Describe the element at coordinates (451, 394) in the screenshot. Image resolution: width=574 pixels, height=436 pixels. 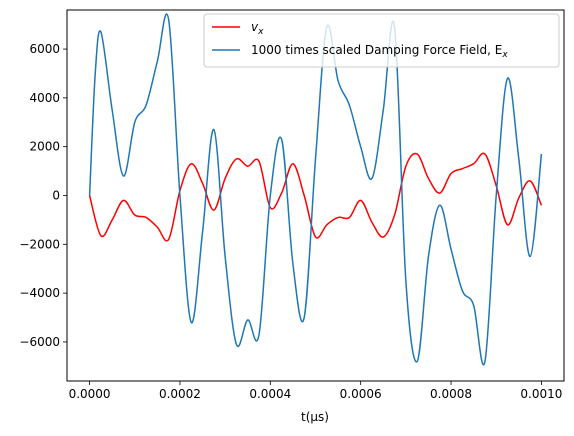
I see `x-tick-label: 0.0008` at that location.